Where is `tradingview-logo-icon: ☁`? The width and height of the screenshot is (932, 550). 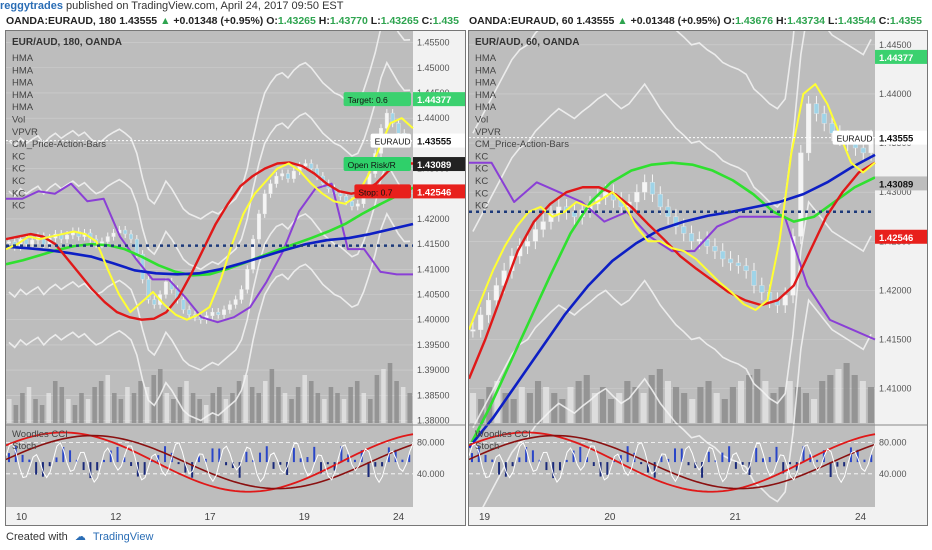
tradingview-logo-icon: ☁ is located at coordinates (80, 537).